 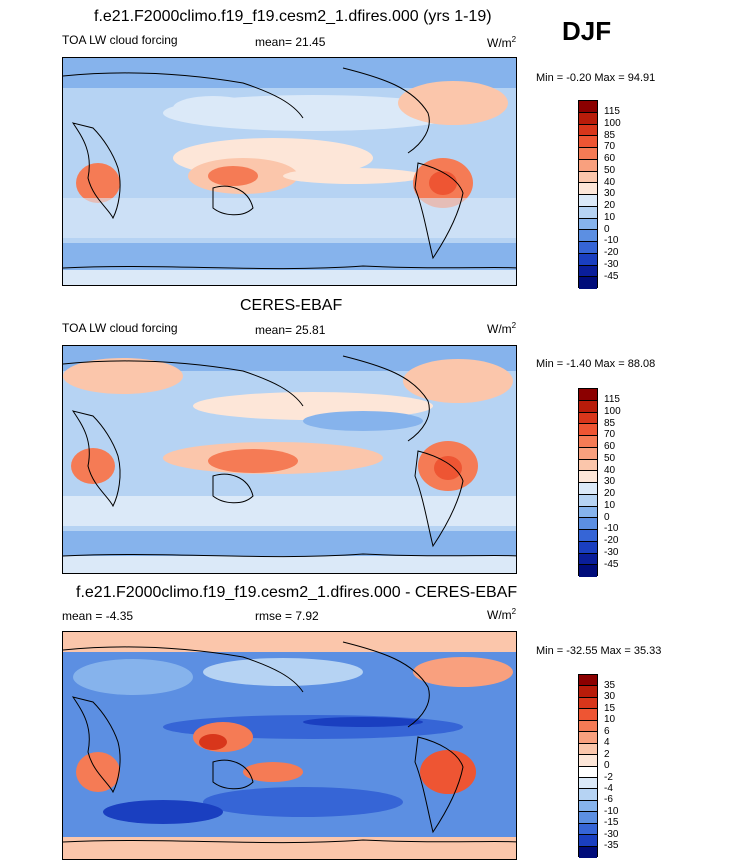 I want to click on panel2-colorbar, so click(x=588, y=482).